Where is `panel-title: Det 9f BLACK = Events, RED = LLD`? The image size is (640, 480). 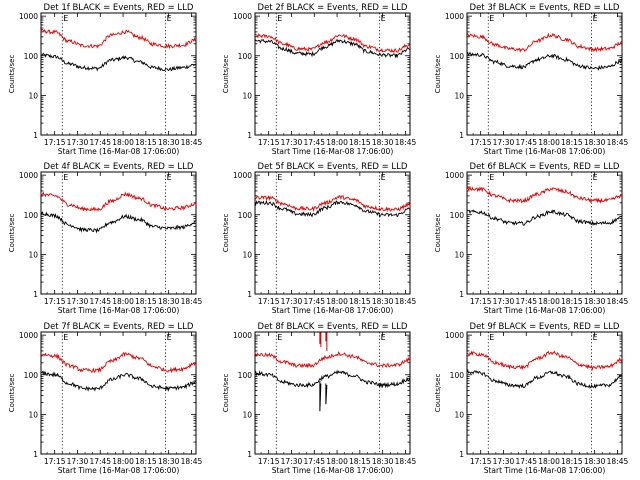
panel-title: Det 9f BLACK = Events, RED = LLD is located at coordinates (545, 327).